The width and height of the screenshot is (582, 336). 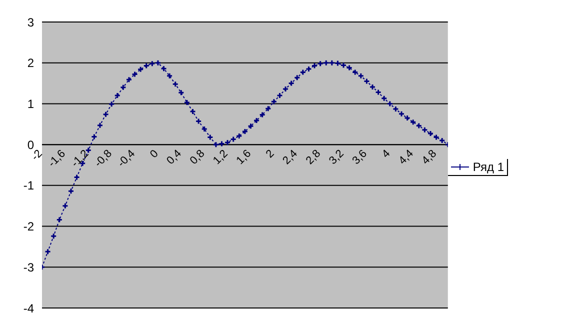 What do you see at coordinates (244, 157) in the screenshot?
I see `x-tick-label: 1,6` at bounding box center [244, 157].